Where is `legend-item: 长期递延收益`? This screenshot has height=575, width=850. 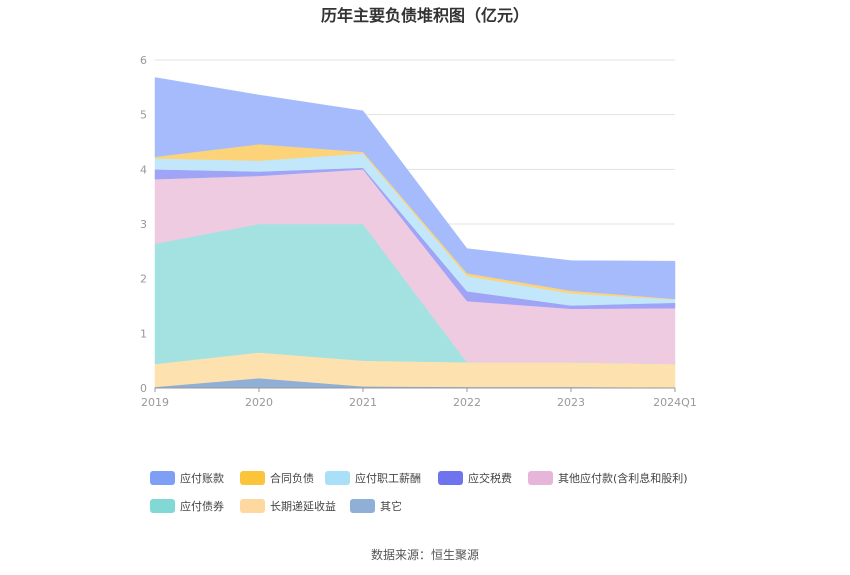
legend-item: 长期递延收益 is located at coordinates (288, 506).